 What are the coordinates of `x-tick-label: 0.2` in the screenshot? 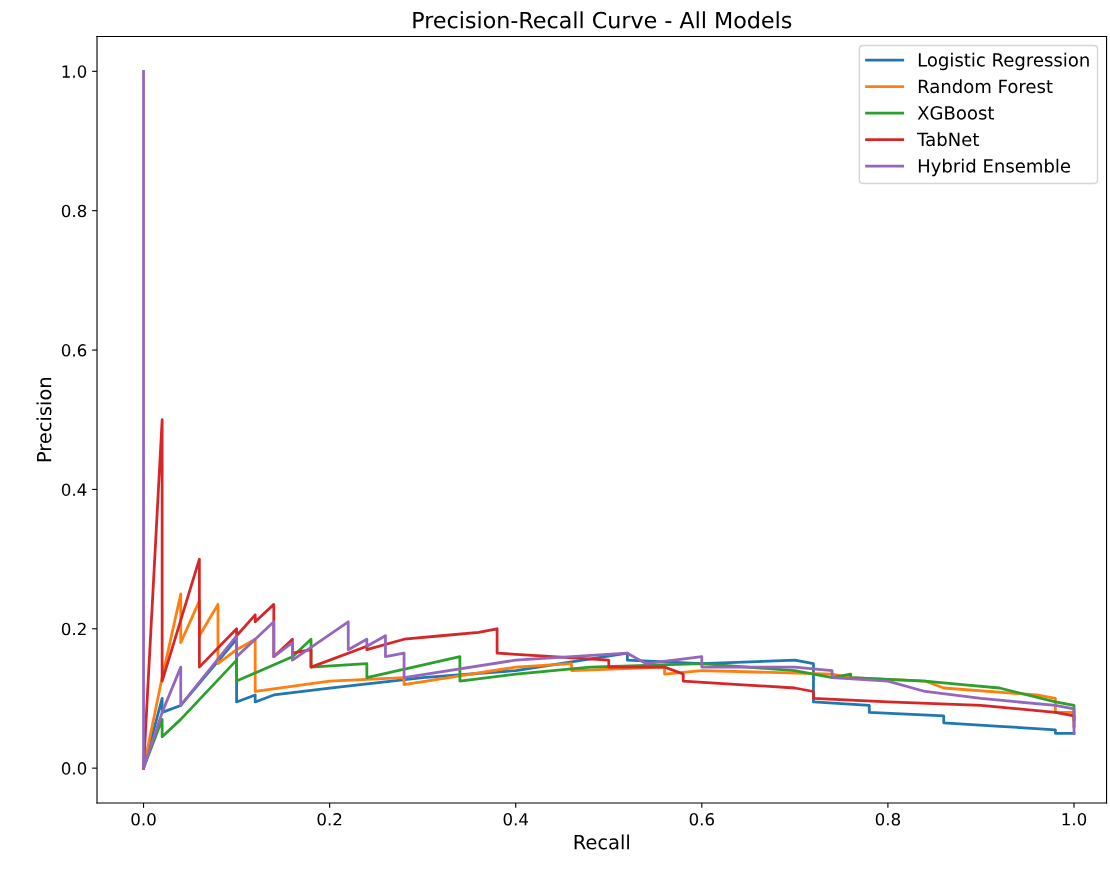 It's located at (329, 819).